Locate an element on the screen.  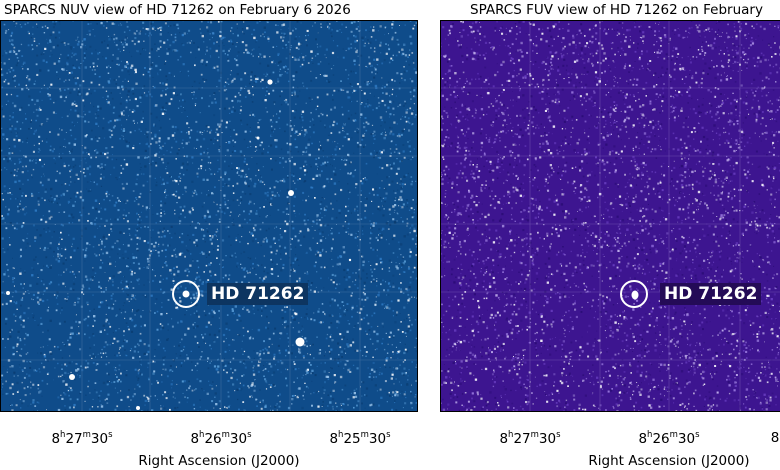
fuv-tick-label: 8h26m30s is located at coordinates (669, 438).